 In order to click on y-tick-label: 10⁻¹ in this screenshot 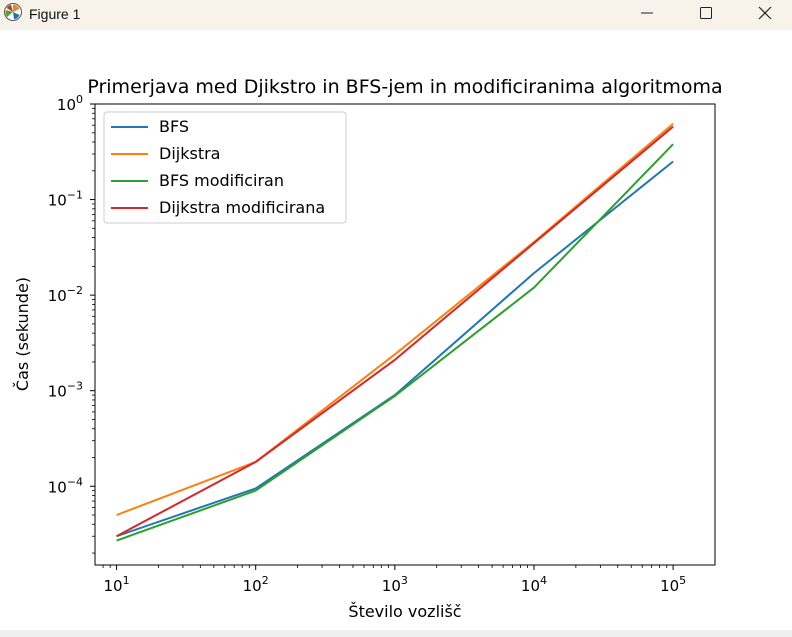, I will do `click(65, 199)`.